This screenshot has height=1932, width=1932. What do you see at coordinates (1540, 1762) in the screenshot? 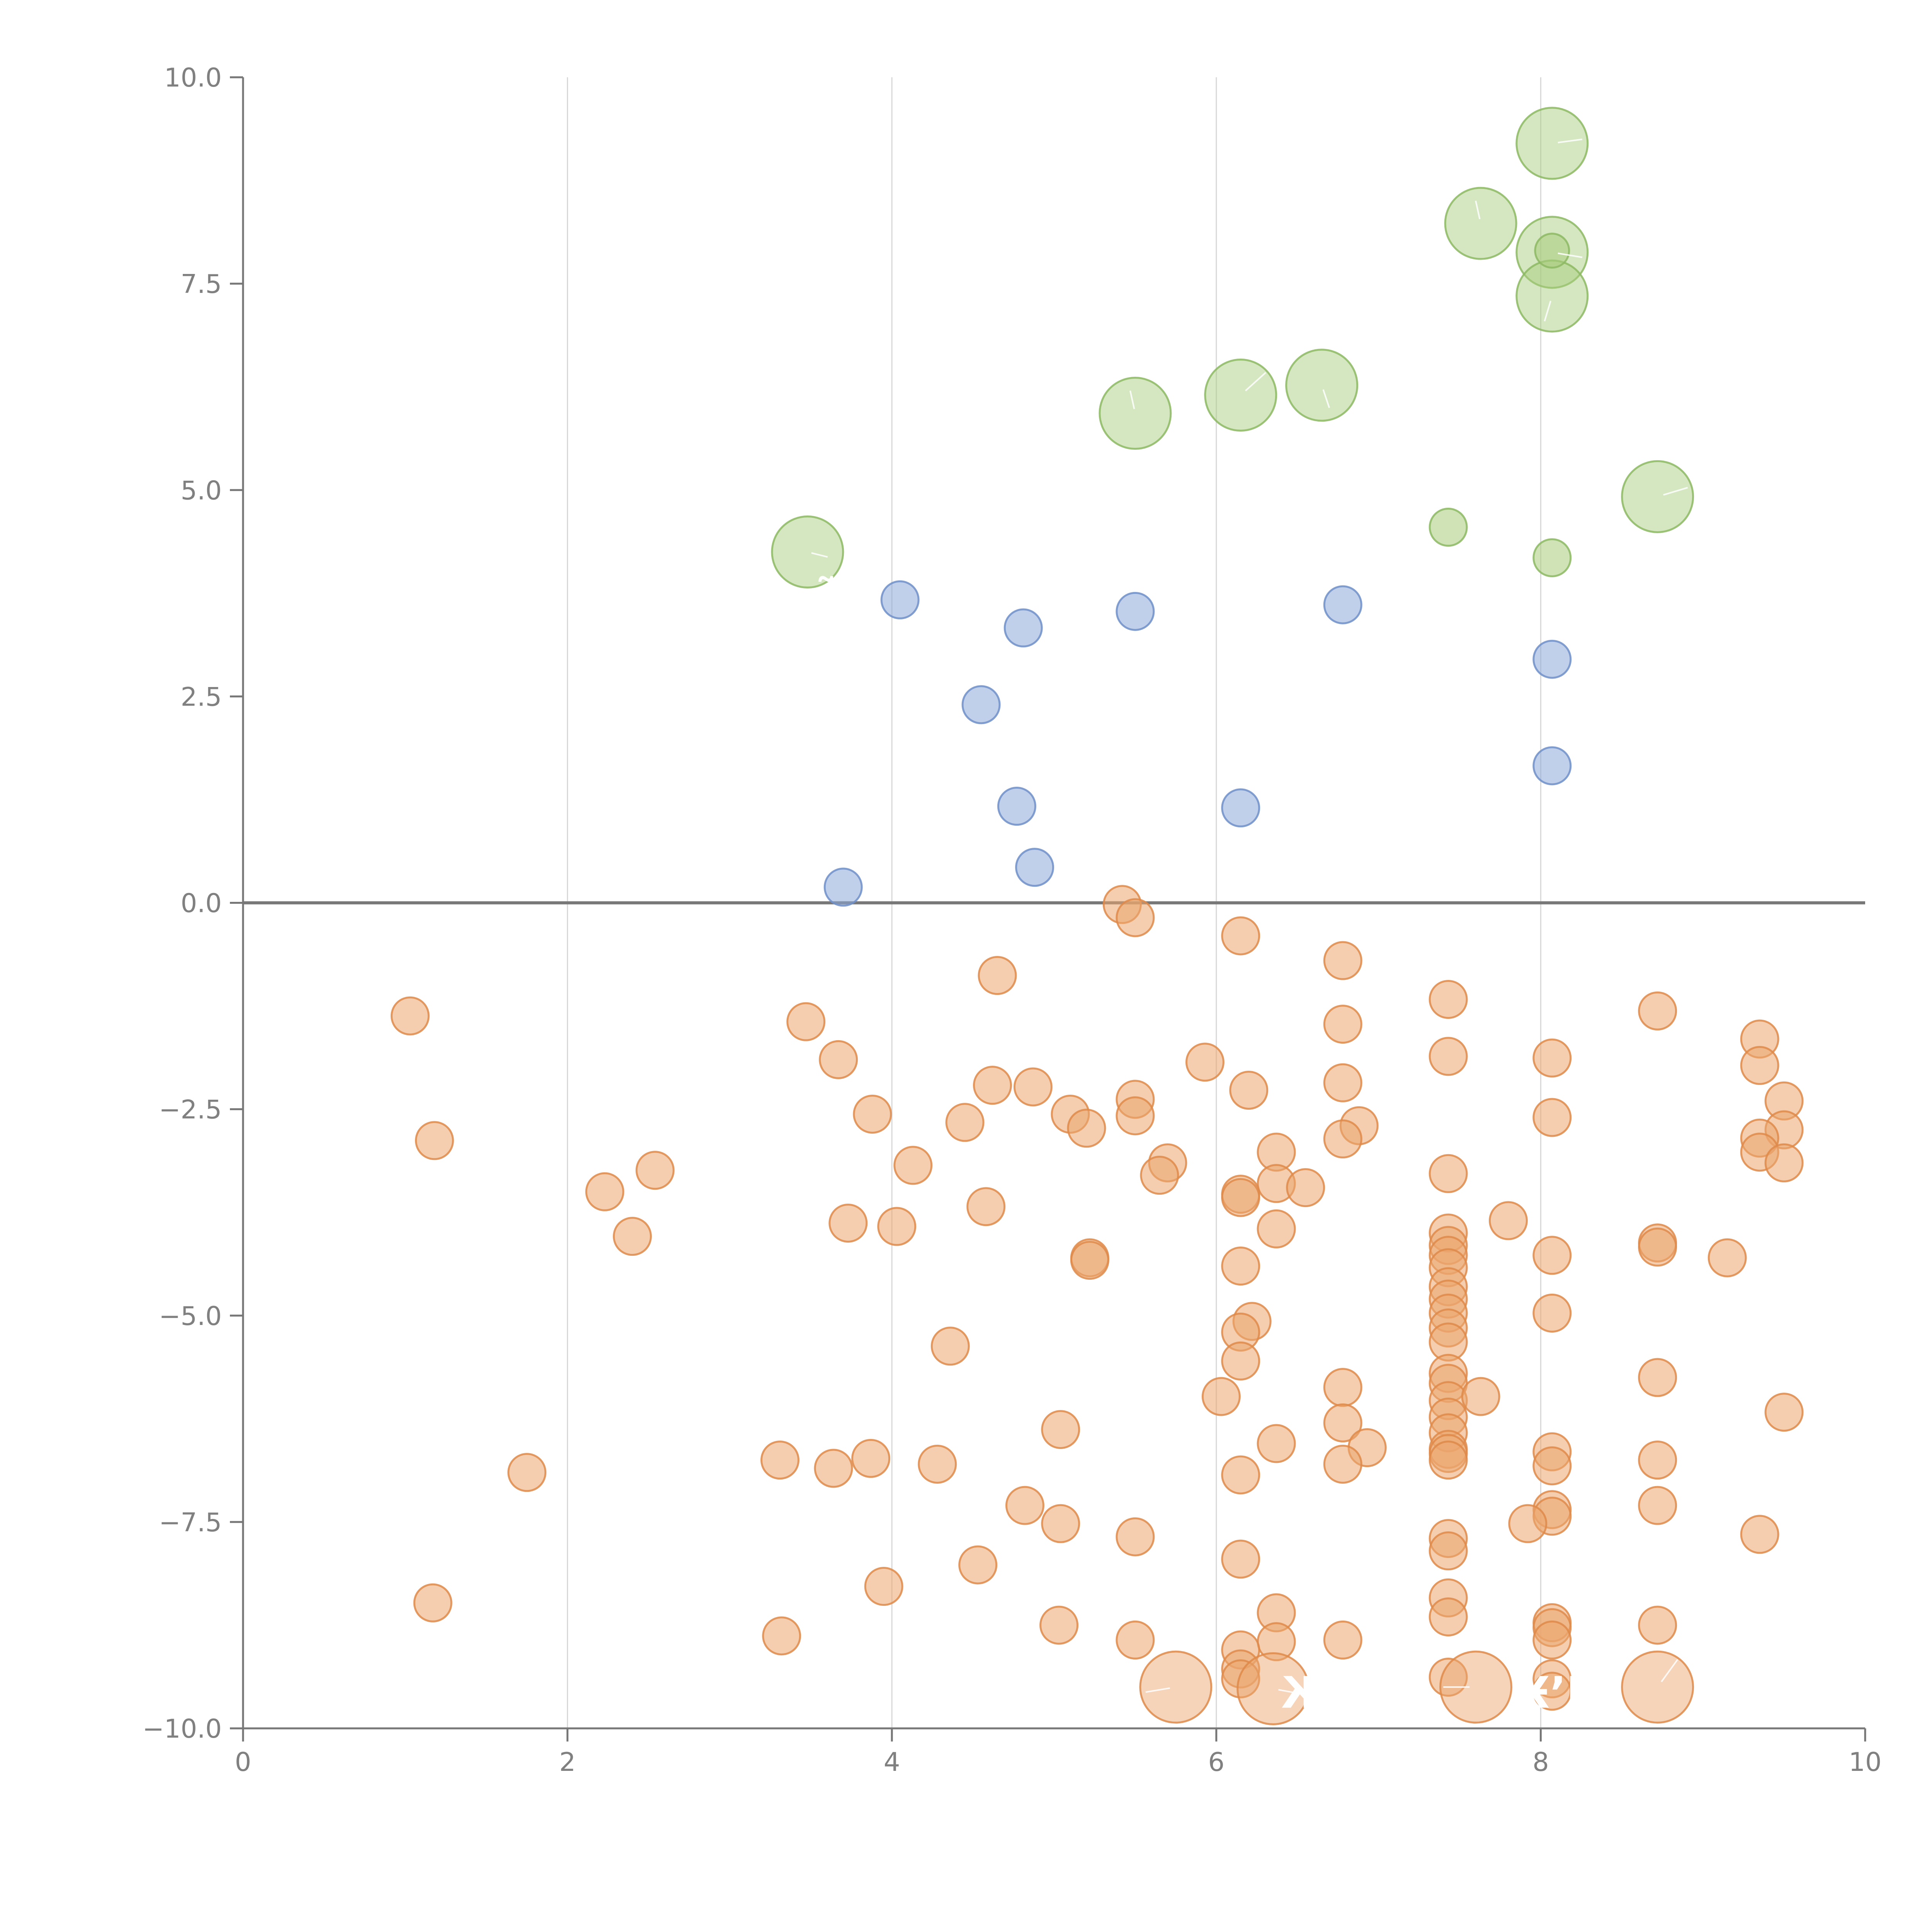
I see `x-tick-label: 8` at bounding box center [1540, 1762].